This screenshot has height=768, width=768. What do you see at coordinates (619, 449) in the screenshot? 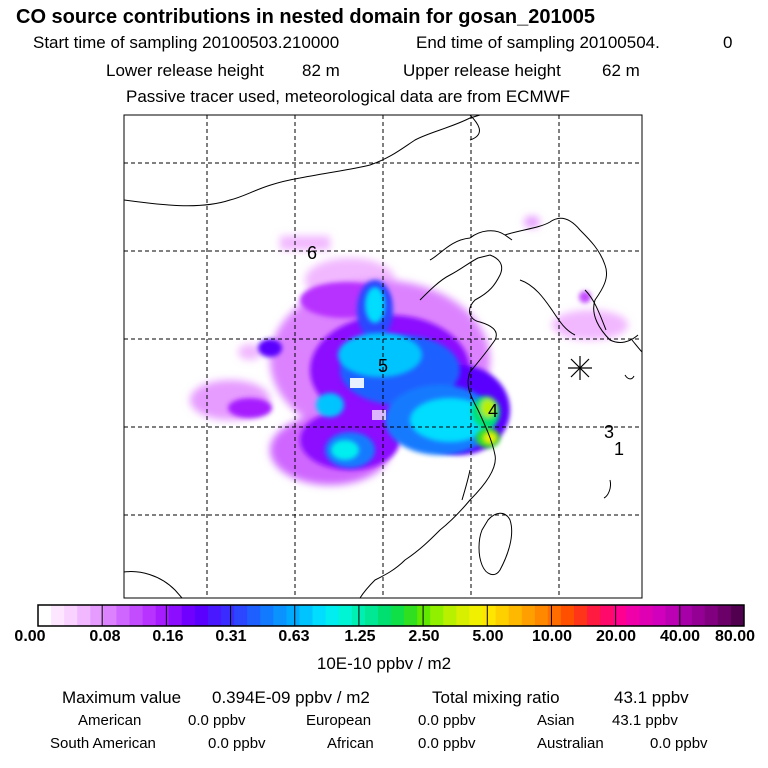
I see `region-label-1: 1` at bounding box center [619, 449].